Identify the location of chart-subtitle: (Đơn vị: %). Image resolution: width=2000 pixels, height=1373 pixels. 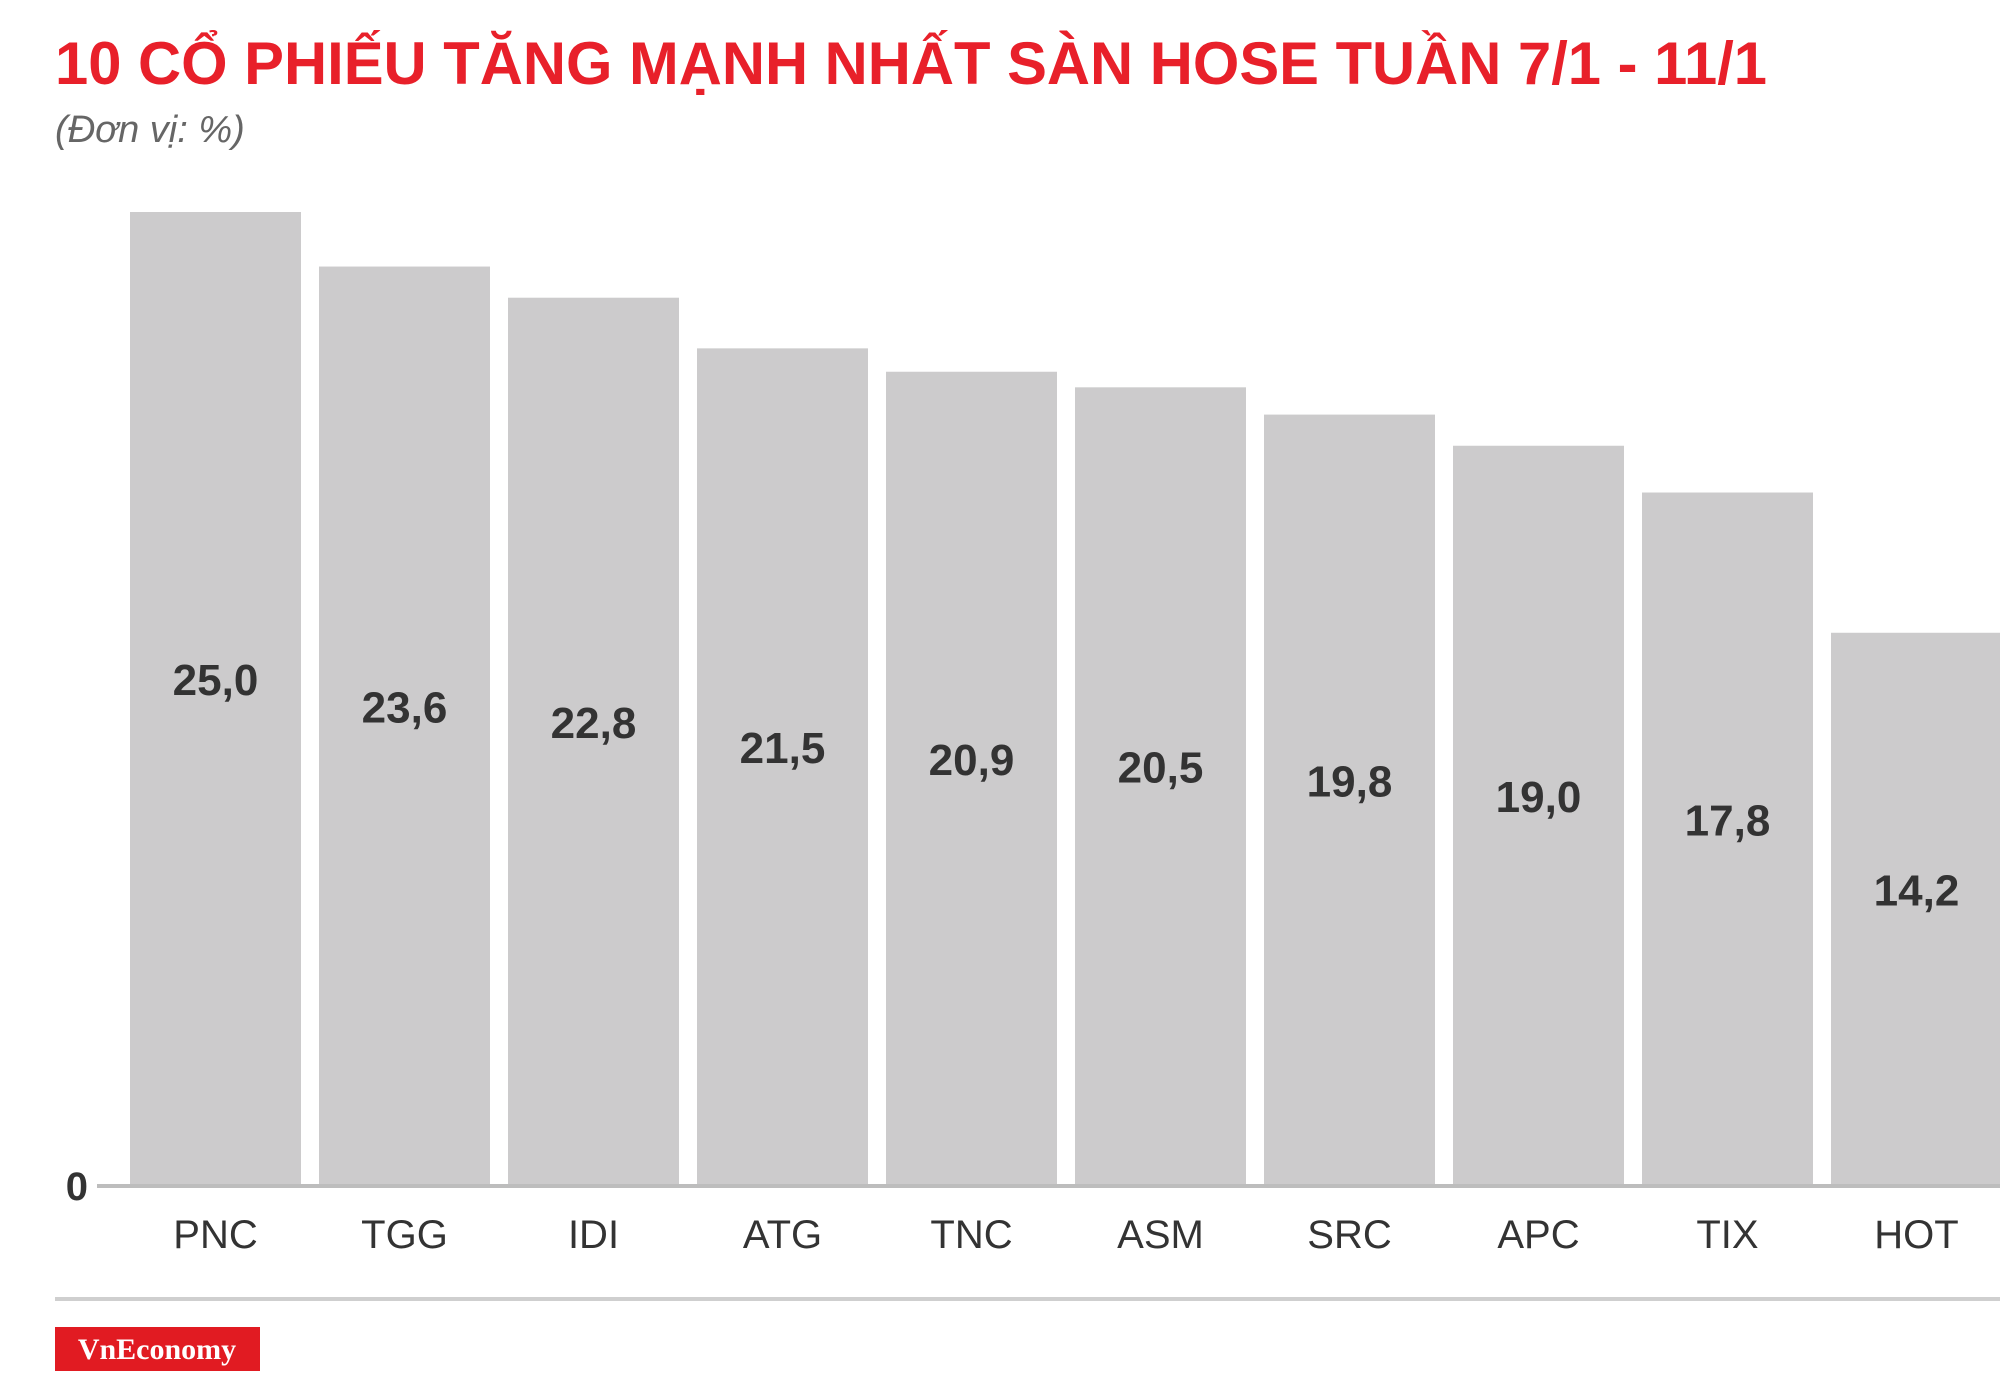
(150, 130).